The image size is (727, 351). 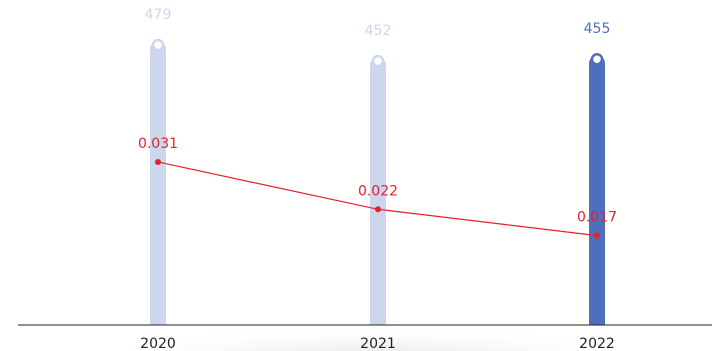 I want to click on rate-label-2022: 0.017, so click(x=597, y=218).